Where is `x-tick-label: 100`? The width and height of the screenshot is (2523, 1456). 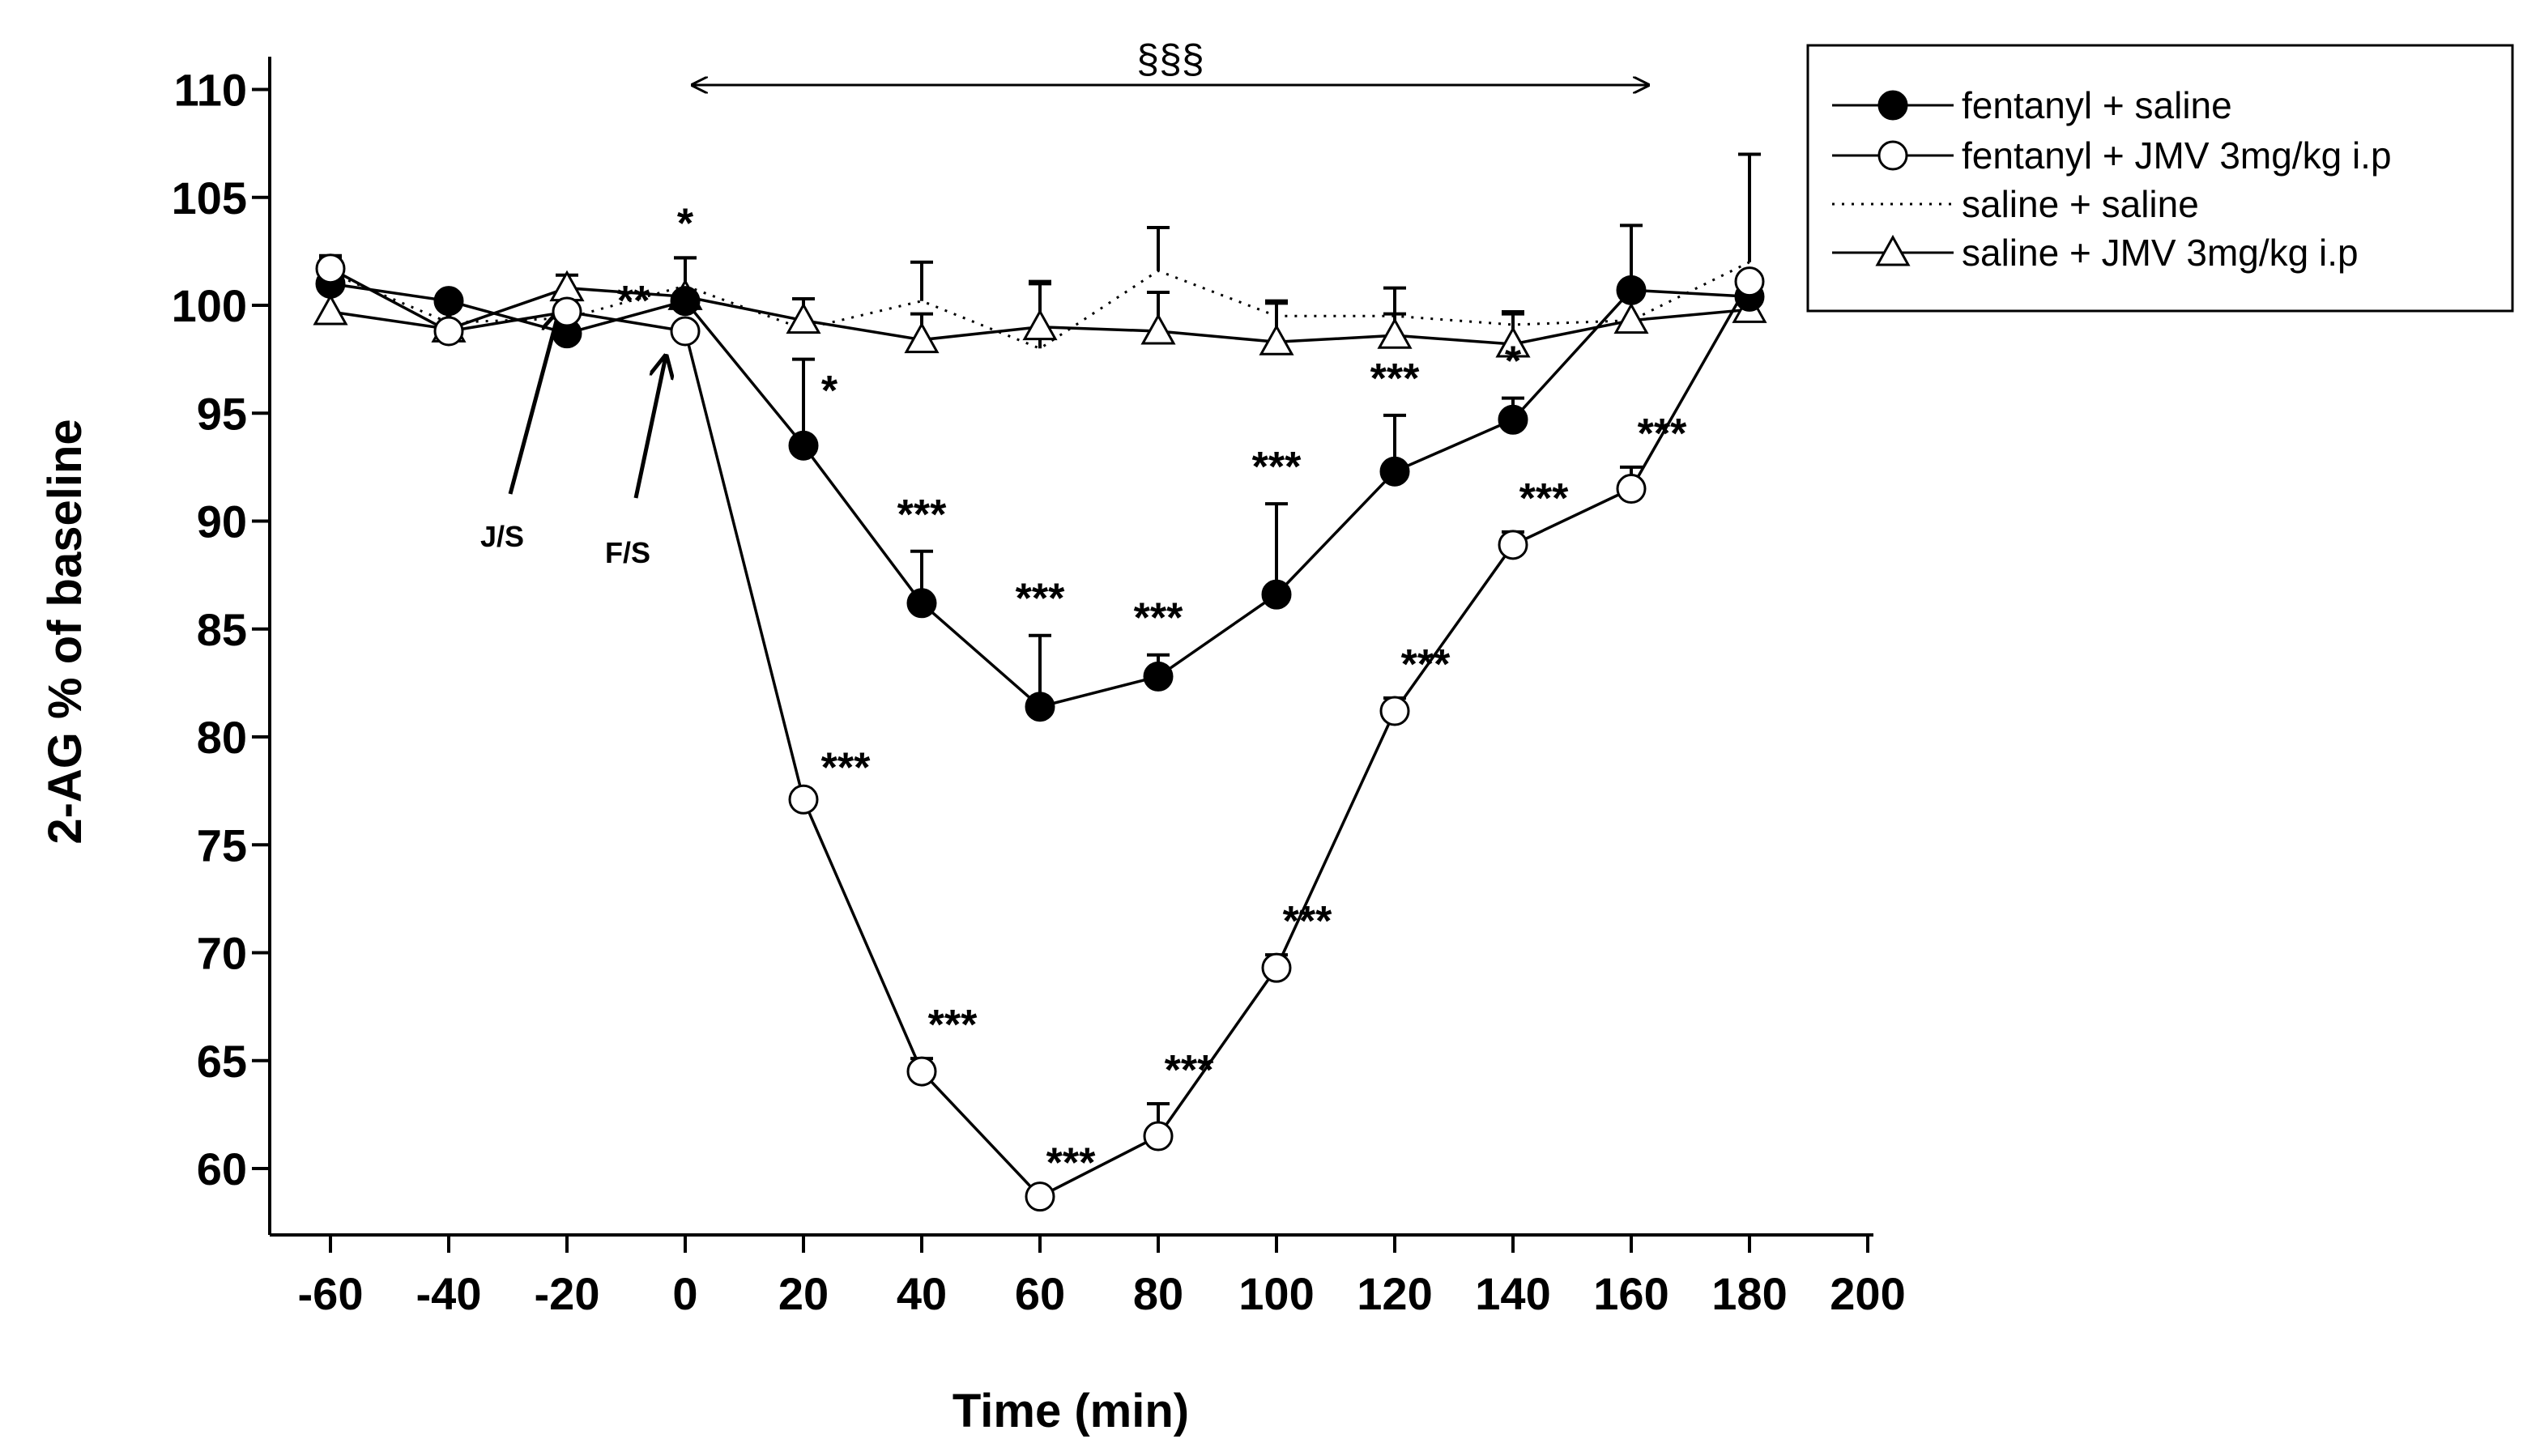
x-tick-label: 100 is located at coordinates (1276, 1293).